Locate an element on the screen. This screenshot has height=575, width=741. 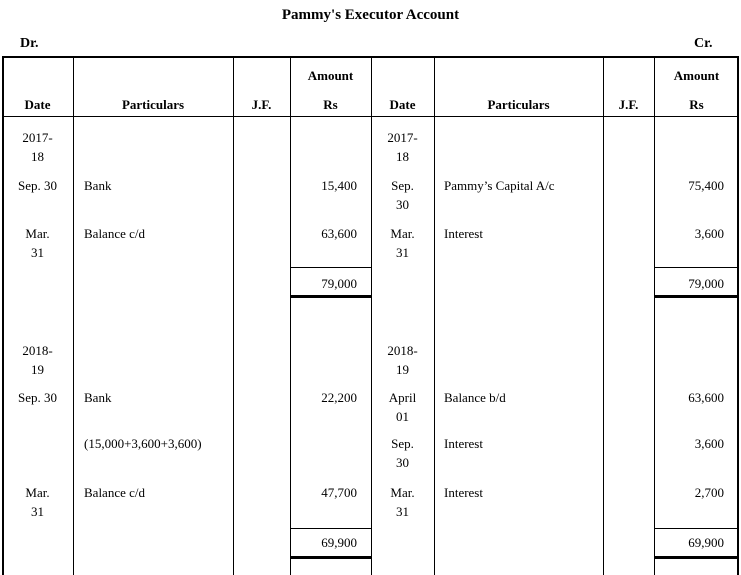
cr-row3-date: April 01 is located at coordinates (402, 407).